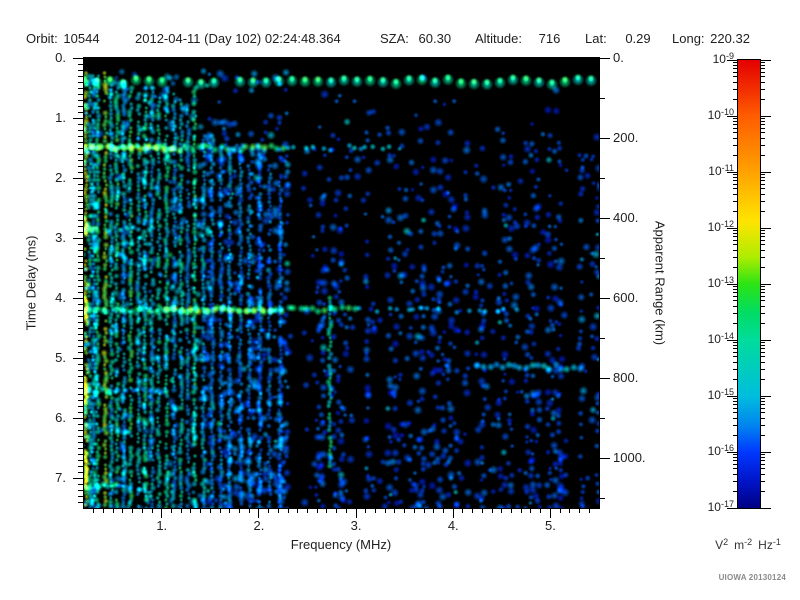 The width and height of the screenshot is (800, 600). I want to click on units-v: V, so click(719, 545).